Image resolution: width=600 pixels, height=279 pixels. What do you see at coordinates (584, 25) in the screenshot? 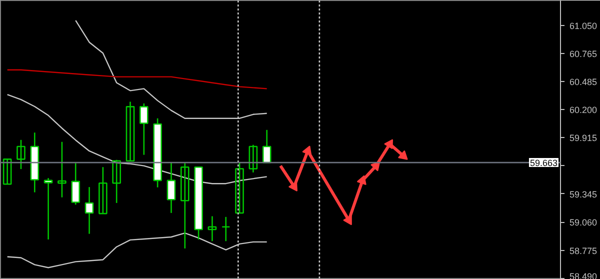
I see `y-tick-label: 61.050` at bounding box center [584, 25].